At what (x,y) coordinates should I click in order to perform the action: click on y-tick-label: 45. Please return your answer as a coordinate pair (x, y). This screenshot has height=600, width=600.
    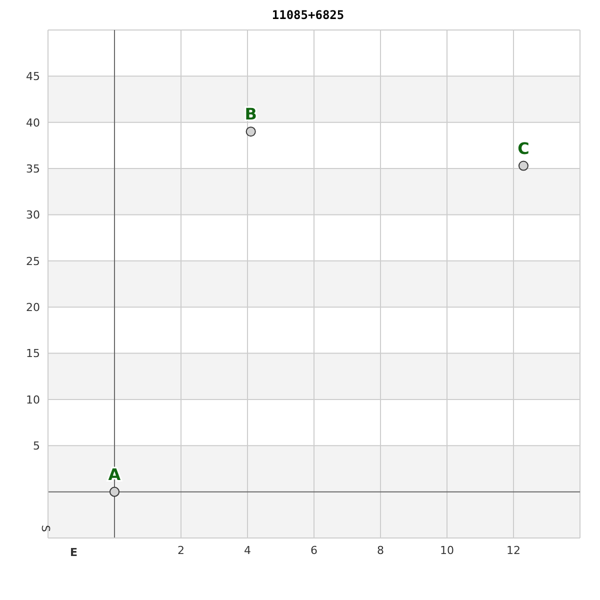
    Looking at the image, I should click on (33, 77).